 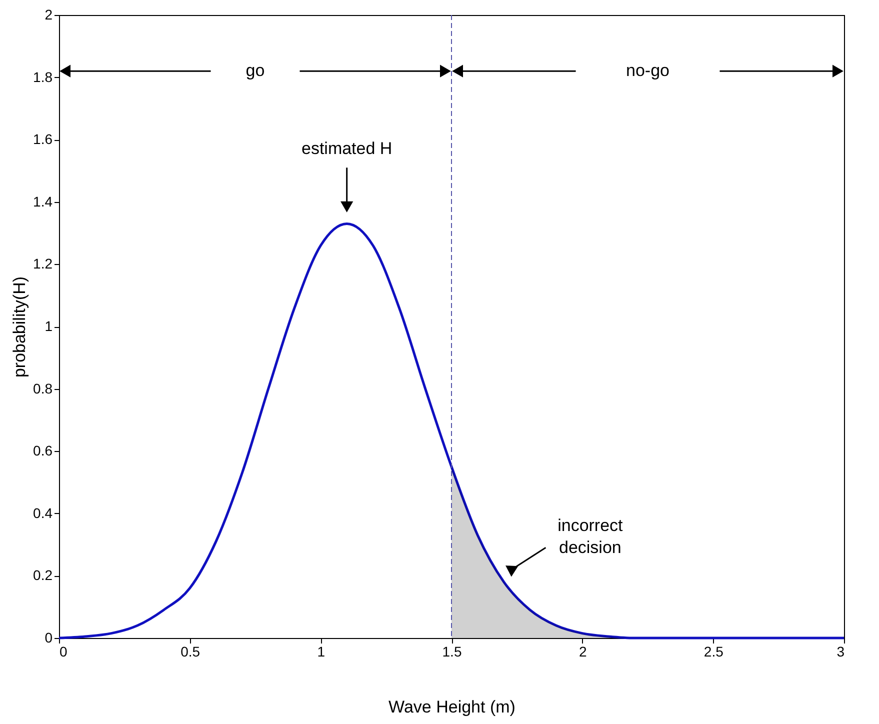 I want to click on annotation: estimated H, so click(x=346, y=148).